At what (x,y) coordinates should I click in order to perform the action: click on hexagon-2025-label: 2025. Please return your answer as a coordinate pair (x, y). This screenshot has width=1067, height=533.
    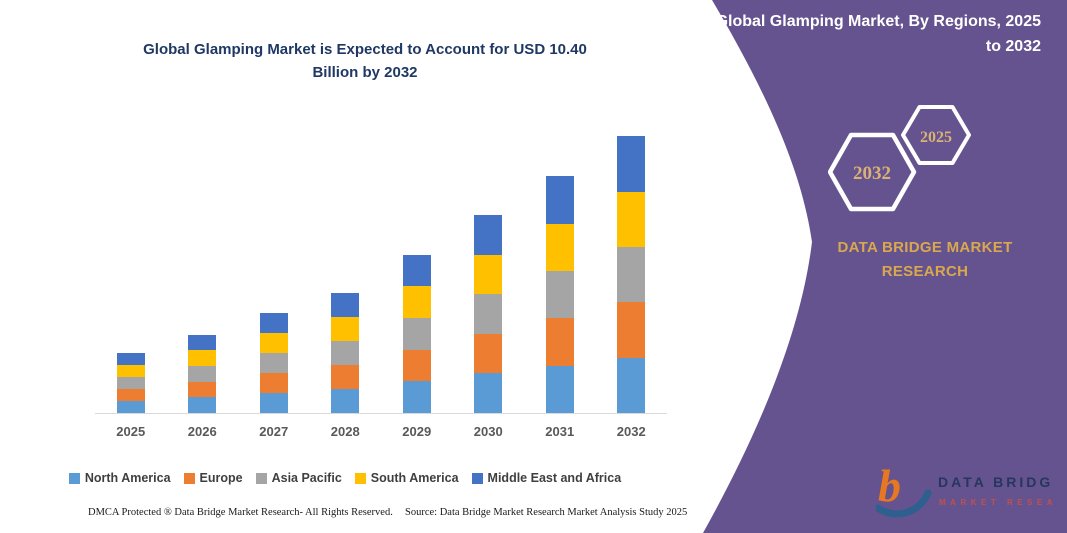
    Looking at the image, I should click on (936, 137).